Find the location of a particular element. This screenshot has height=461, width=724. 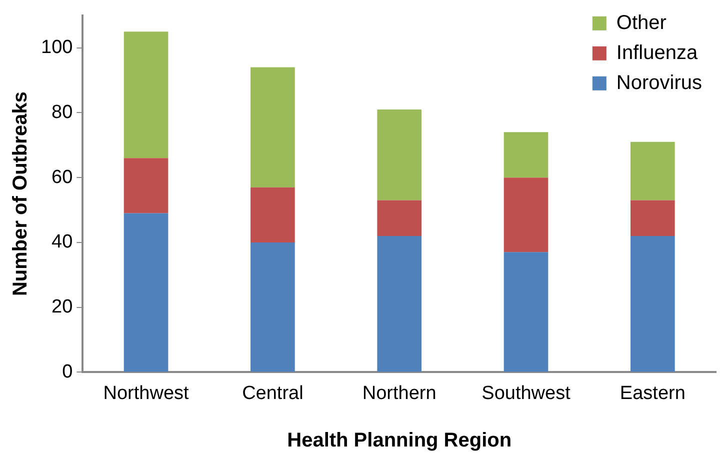

x-tick-label: Southwest is located at coordinates (527, 393).